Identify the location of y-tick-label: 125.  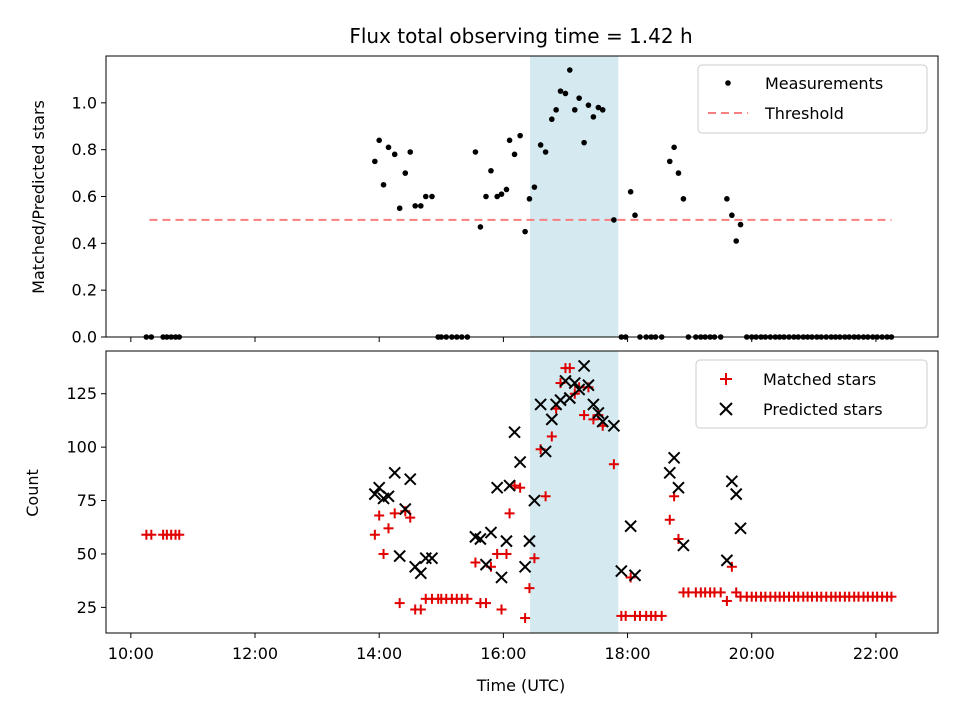
(81, 393).